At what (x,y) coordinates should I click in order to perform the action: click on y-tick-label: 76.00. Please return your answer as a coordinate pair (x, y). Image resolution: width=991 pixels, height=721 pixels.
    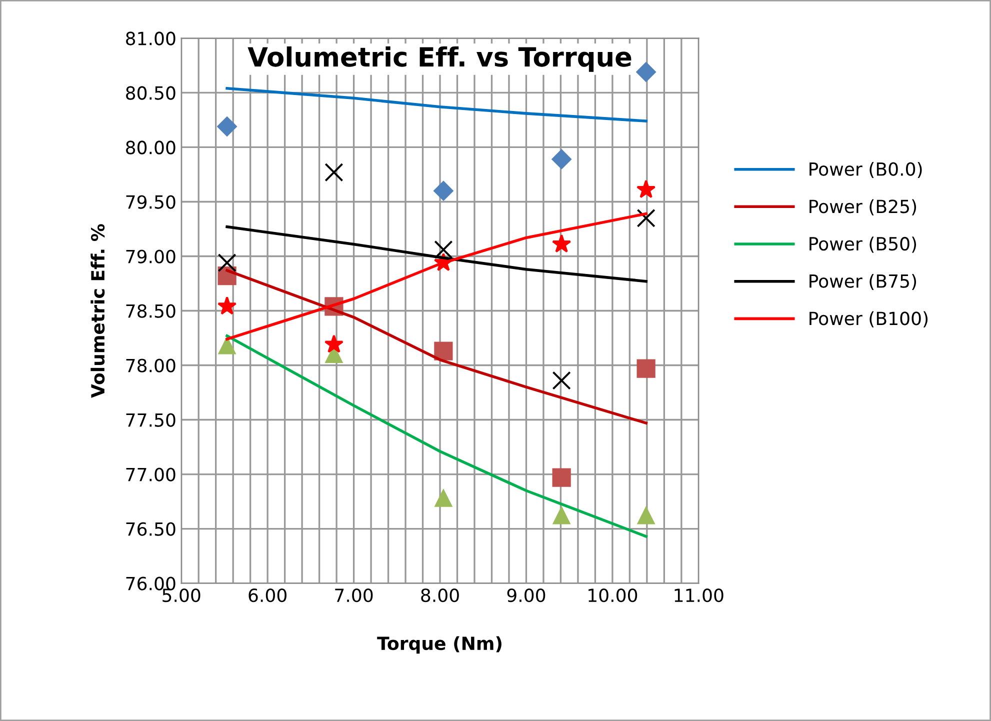
    Looking at the image, I should click on (151, 583).